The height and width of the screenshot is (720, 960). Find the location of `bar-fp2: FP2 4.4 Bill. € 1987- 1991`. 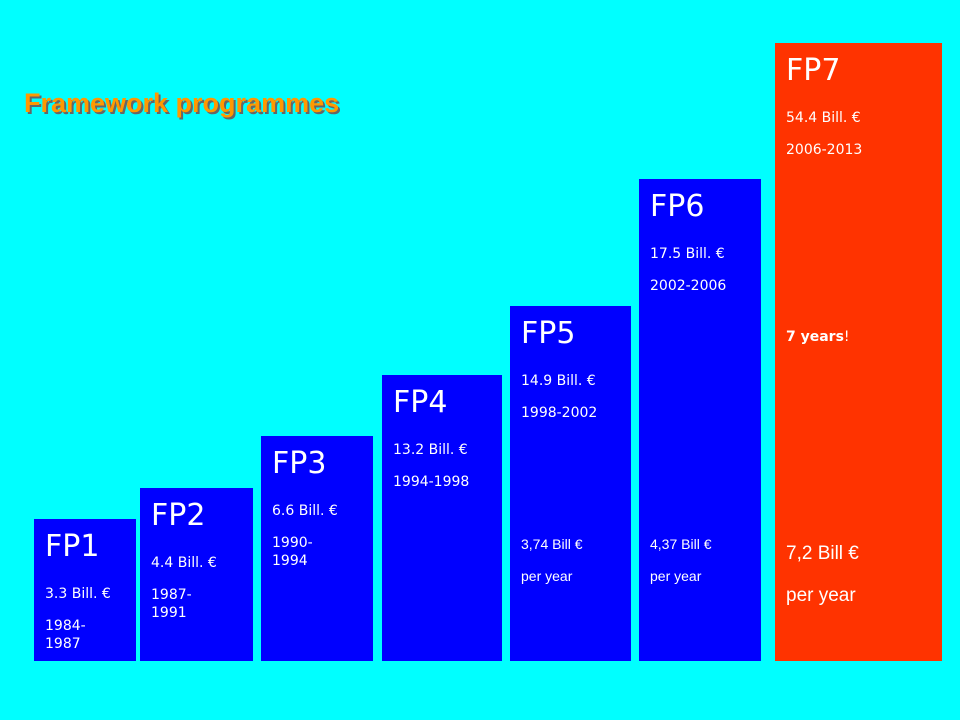

bar-fp2: FP2 4.4 Bill. € 1987- 1991 is located at coordinates (196, 574).